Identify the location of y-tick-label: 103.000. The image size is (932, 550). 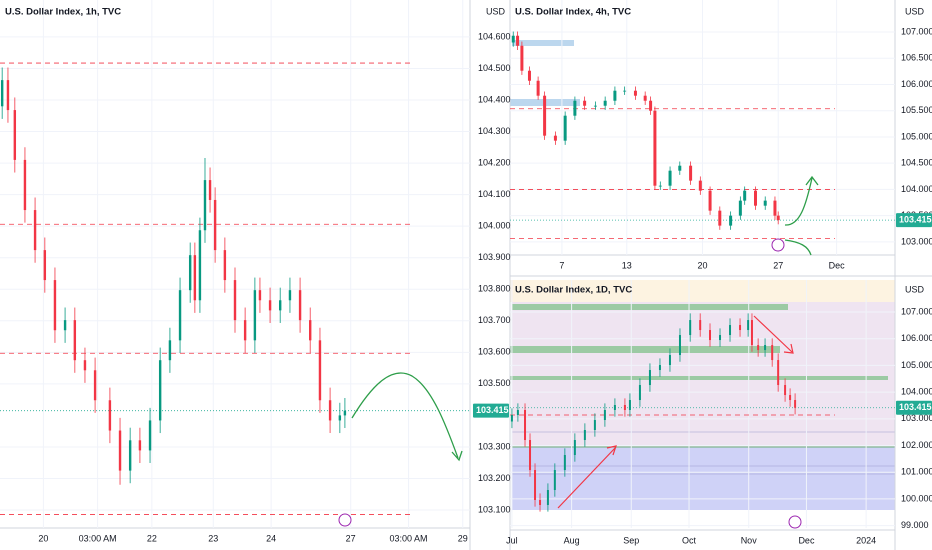
(916, 418).